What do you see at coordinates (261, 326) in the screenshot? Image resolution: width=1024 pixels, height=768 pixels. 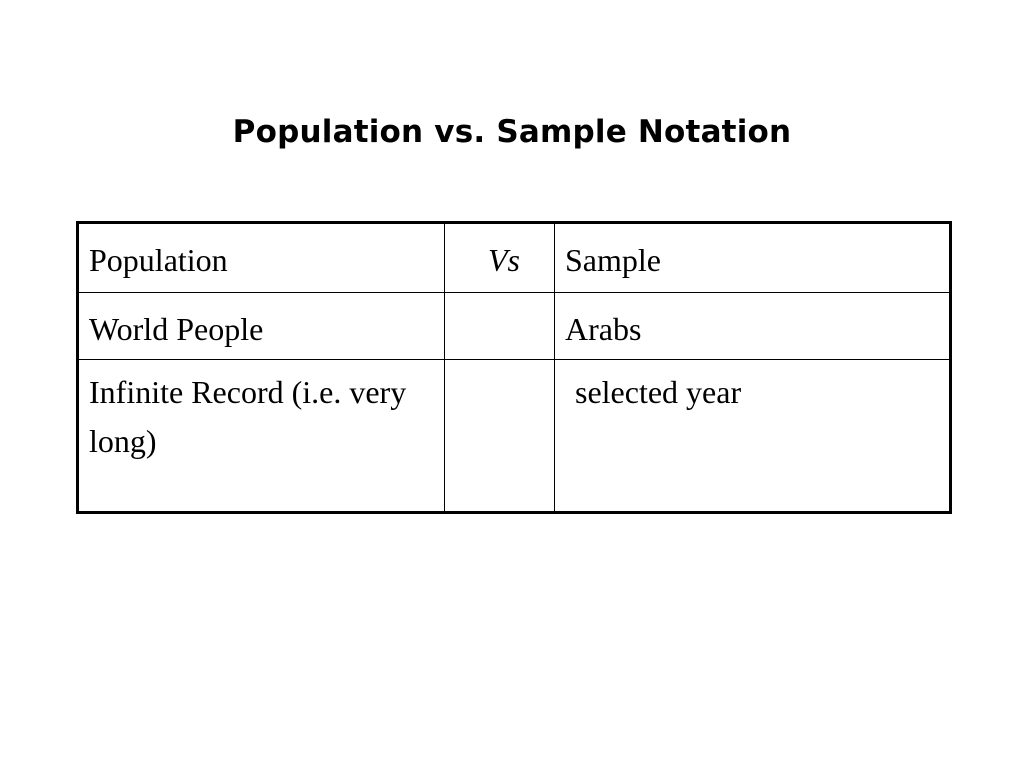 I see `population-cell: World People` at bounding box center [261, 326].